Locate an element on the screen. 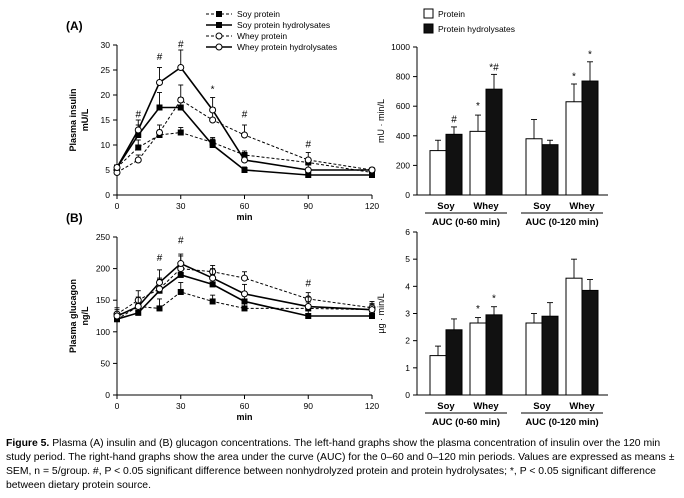 Image resolution: width=684 pixels, height=498 pixels. glucagon_time-x-axis-label: min is located at coordinates (244, 417).